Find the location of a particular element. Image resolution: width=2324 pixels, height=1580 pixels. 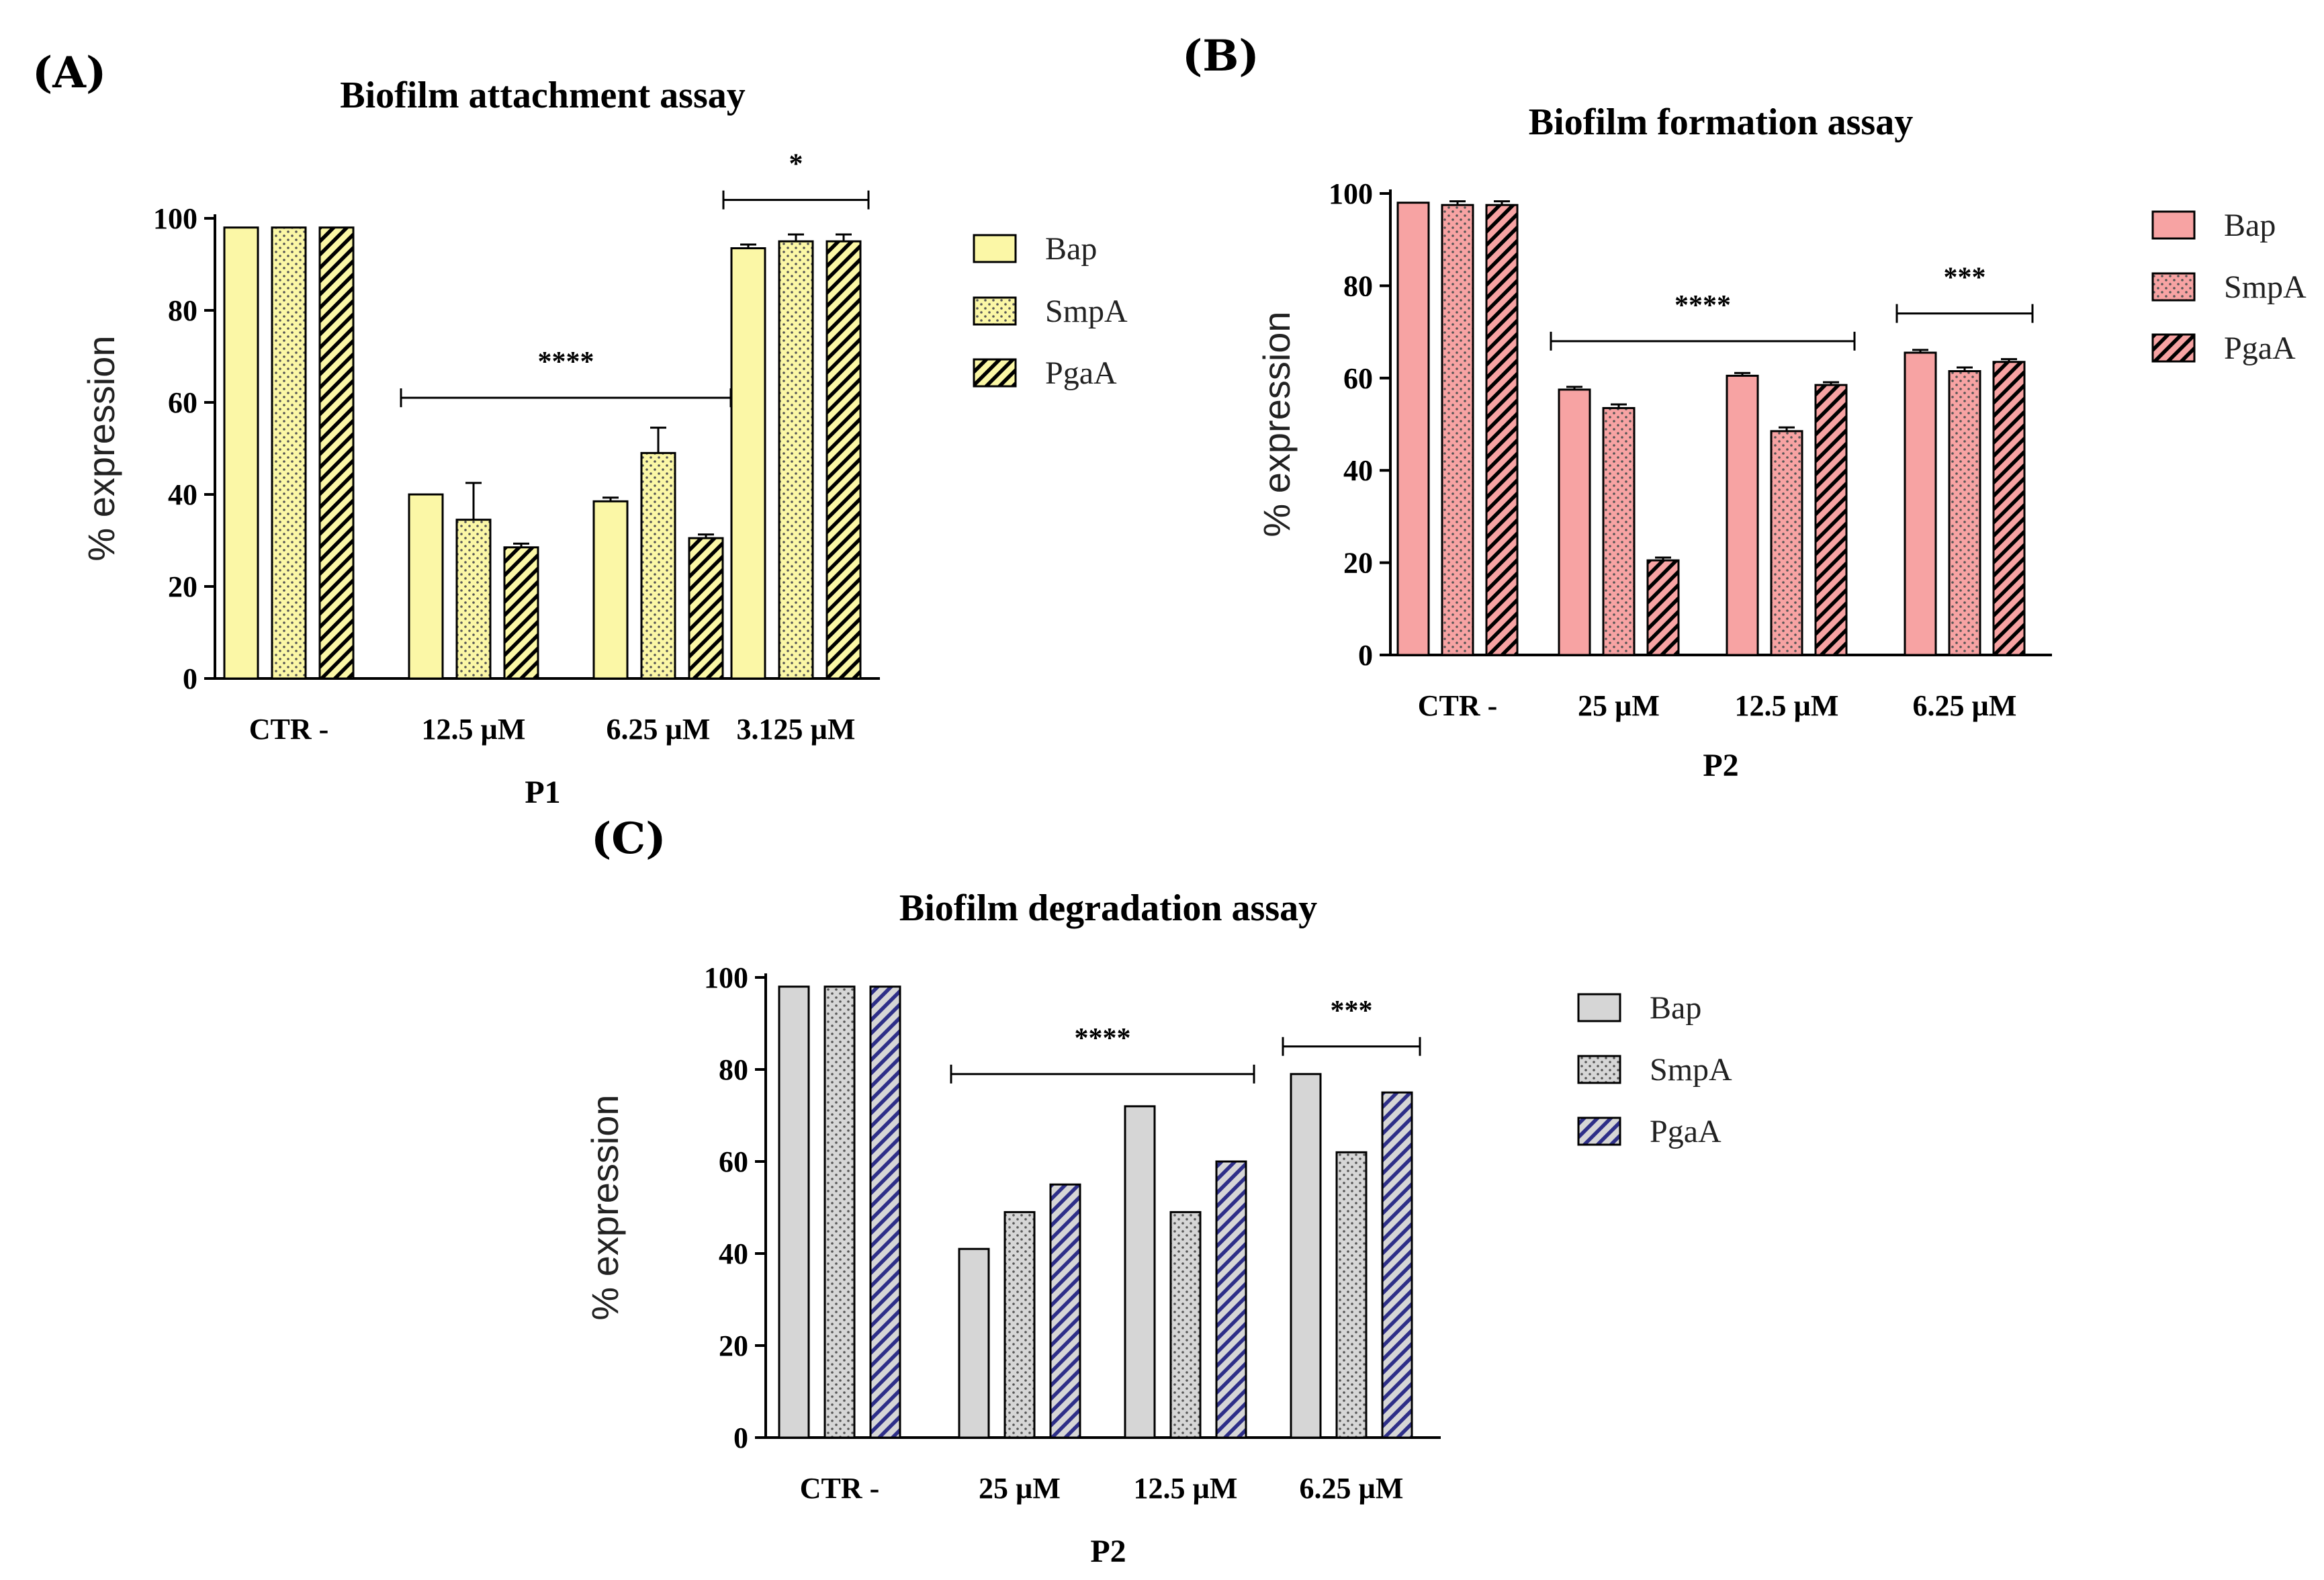

x-axis-label: P1 is located at coordinates (542, 793).